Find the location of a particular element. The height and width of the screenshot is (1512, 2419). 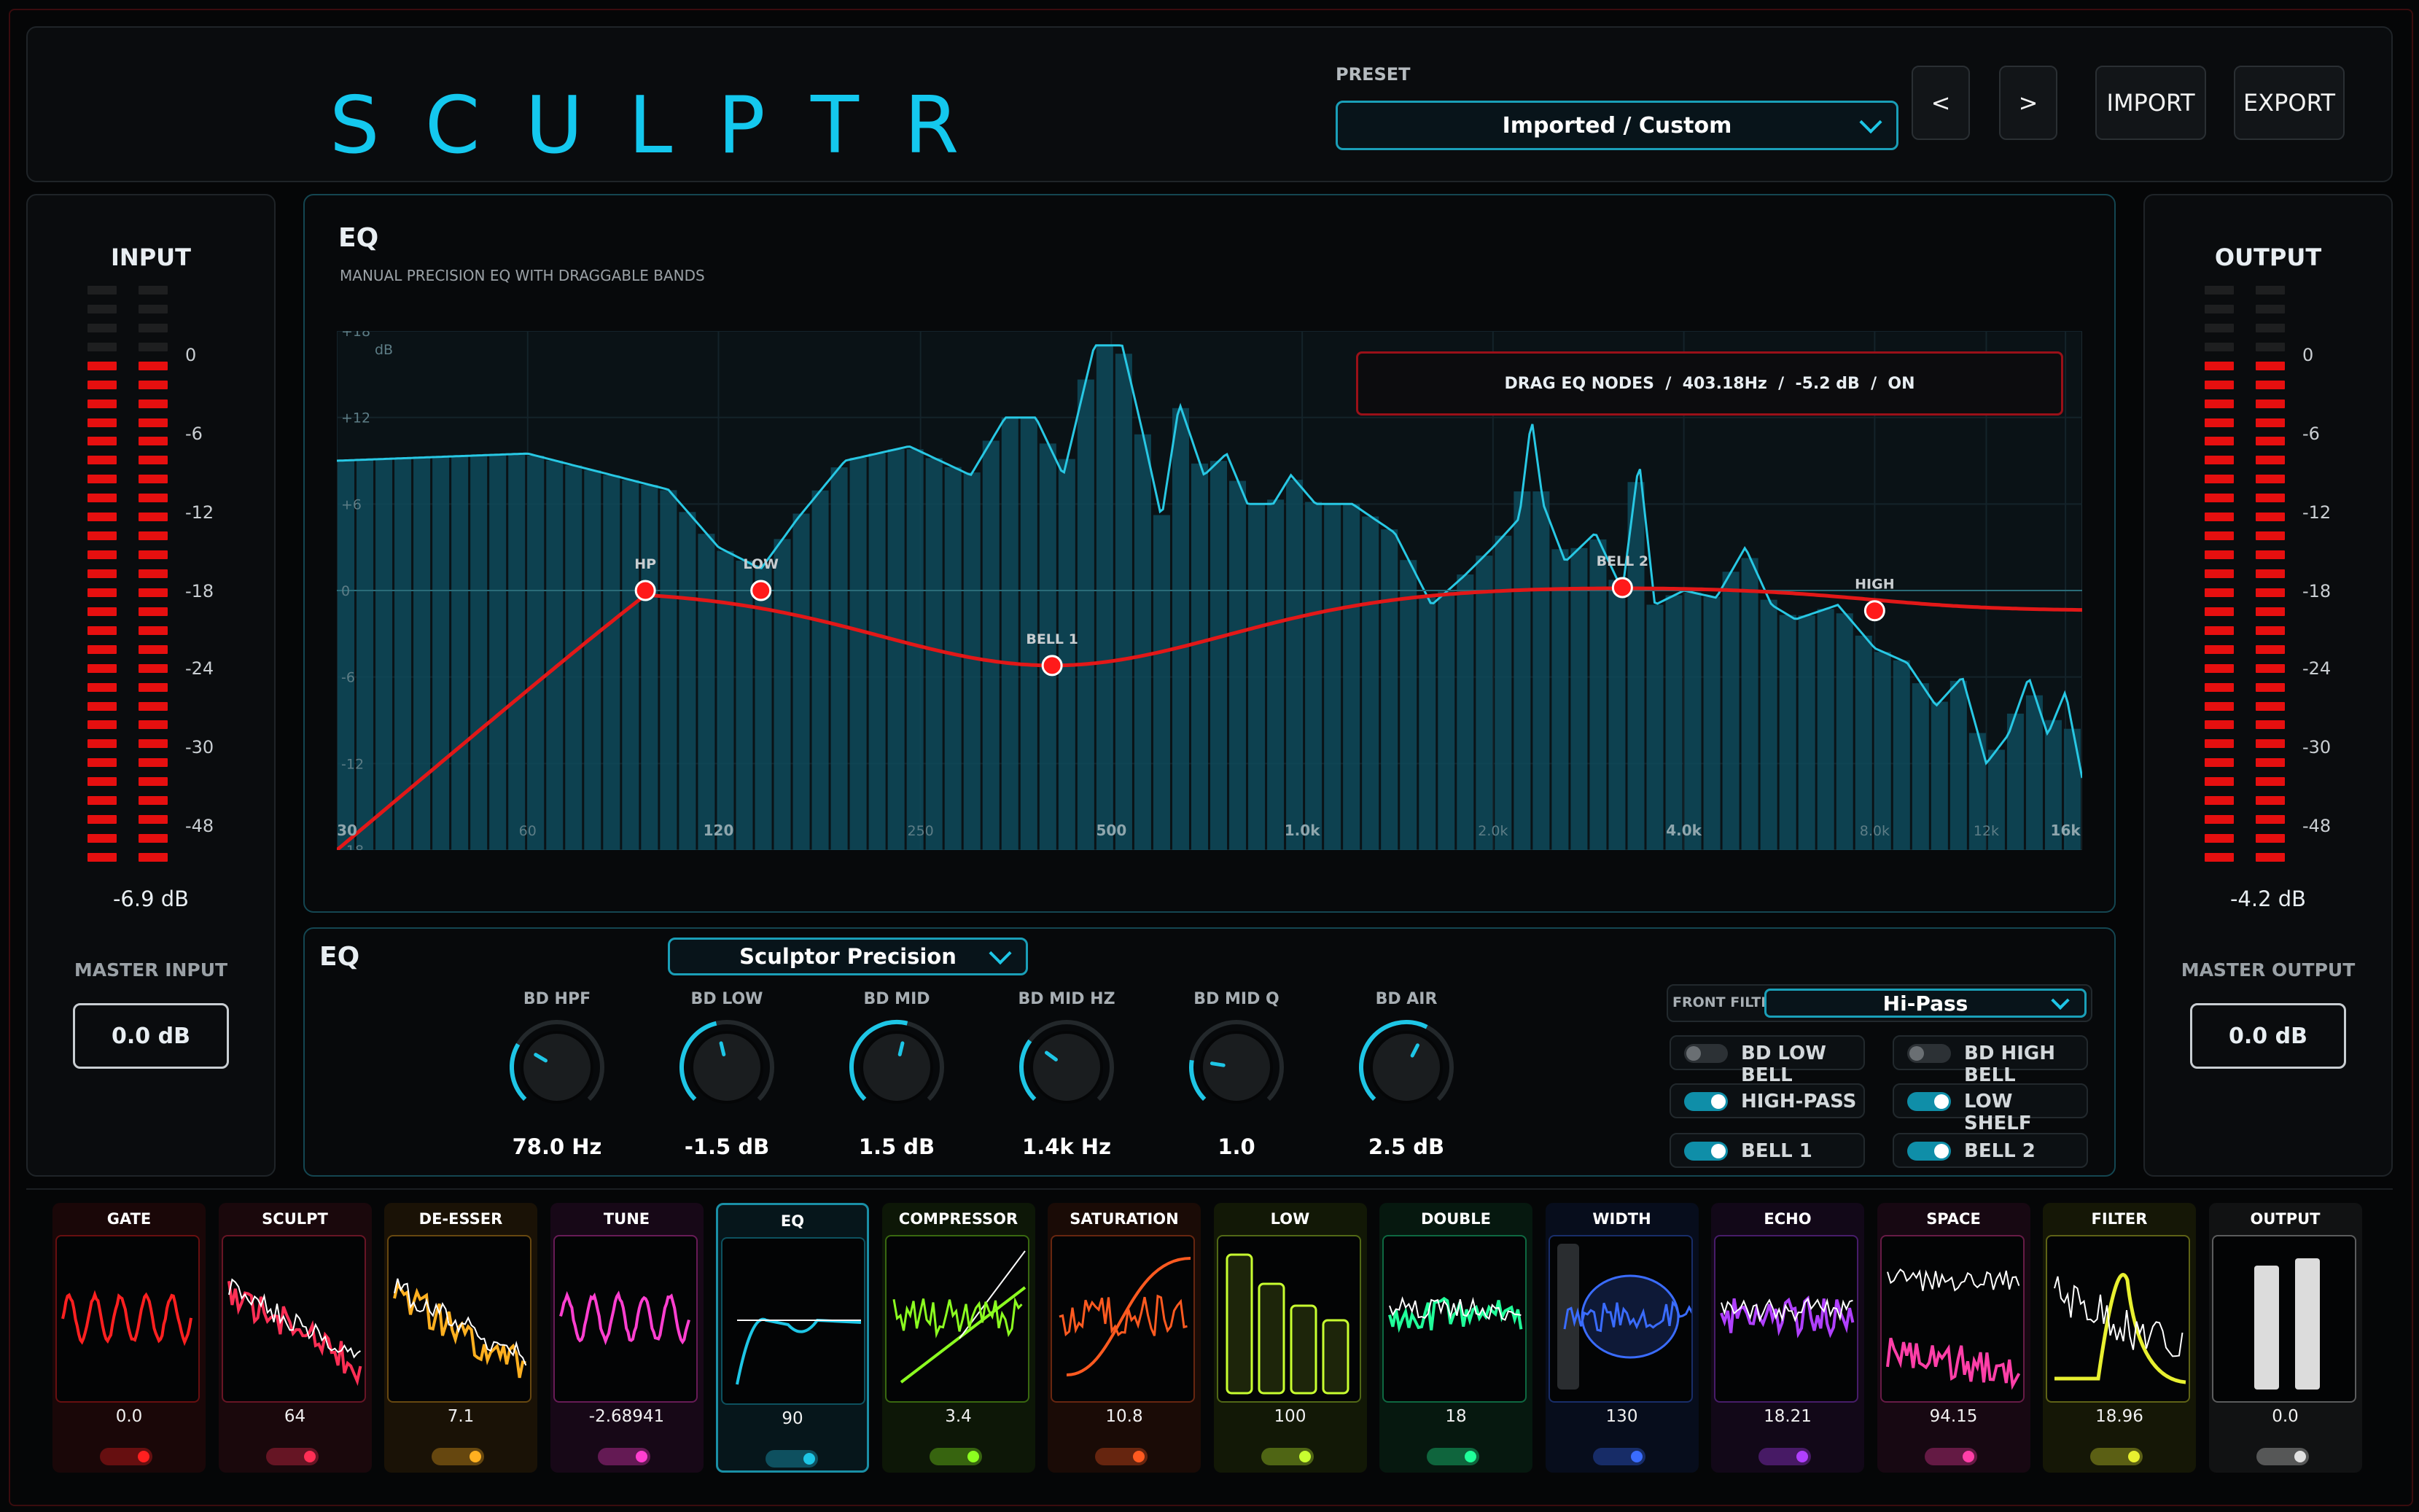

module-width: WIDTH 130 is located at coordinates (1622, 1338).